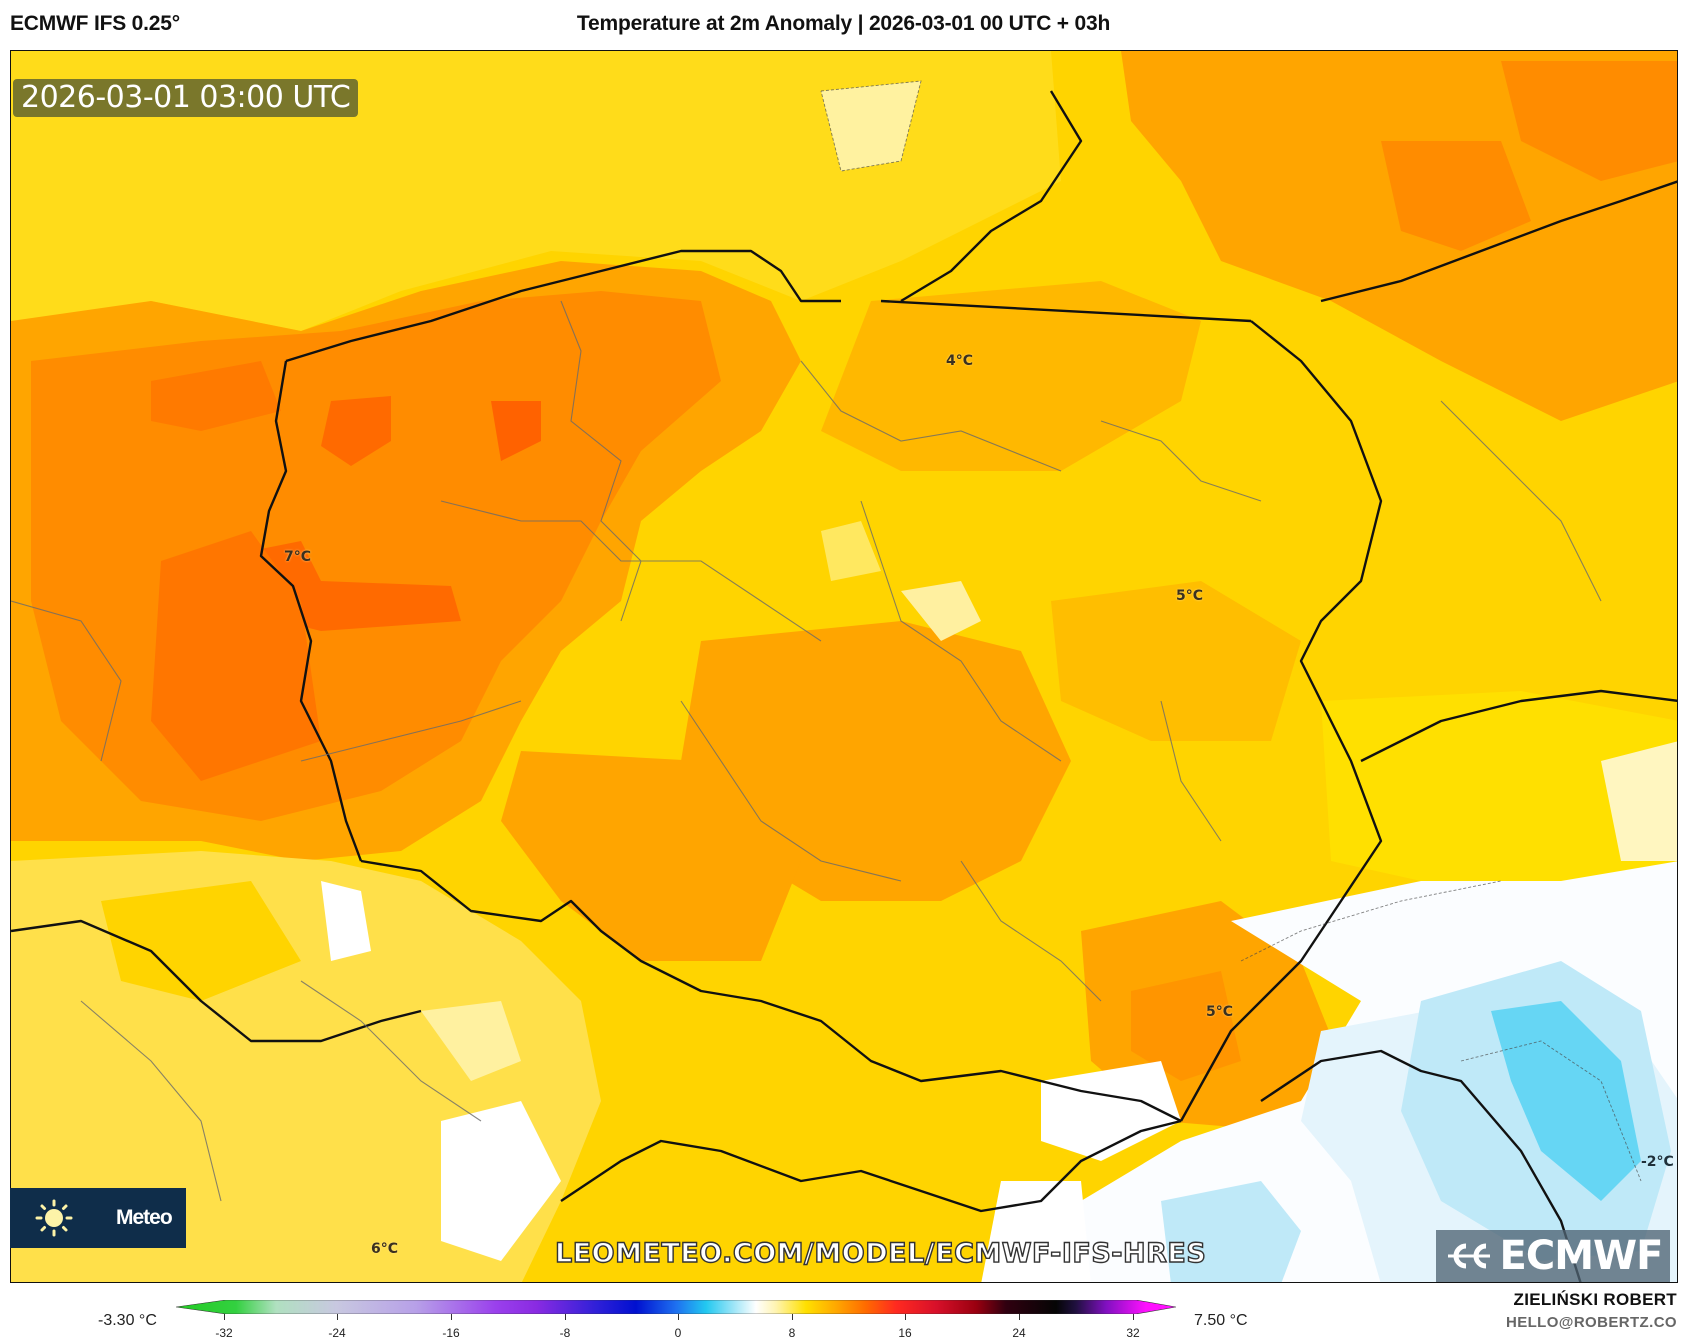 The height and width of the screenshot is (1340, 1687). Describe the element at coordinates (54, 1218) in the screenshot. I see `sun-icon` at that location.